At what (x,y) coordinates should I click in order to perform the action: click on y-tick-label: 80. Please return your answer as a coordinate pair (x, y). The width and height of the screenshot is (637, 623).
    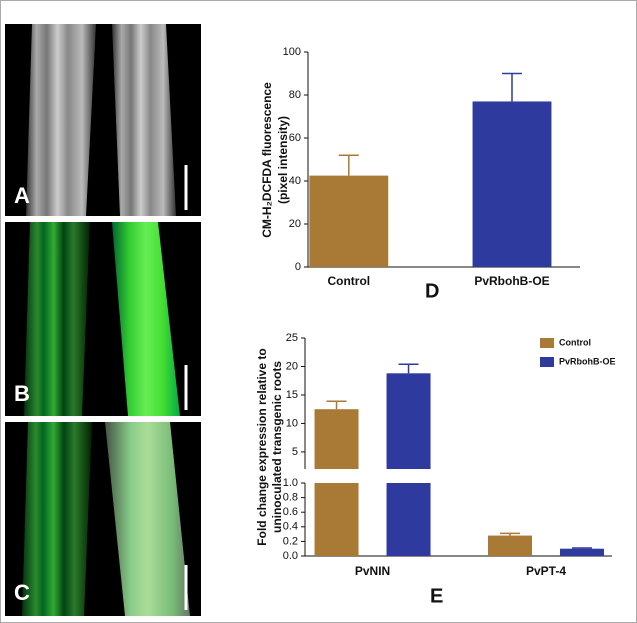
    Looking at the image, I should click on (295, 95).